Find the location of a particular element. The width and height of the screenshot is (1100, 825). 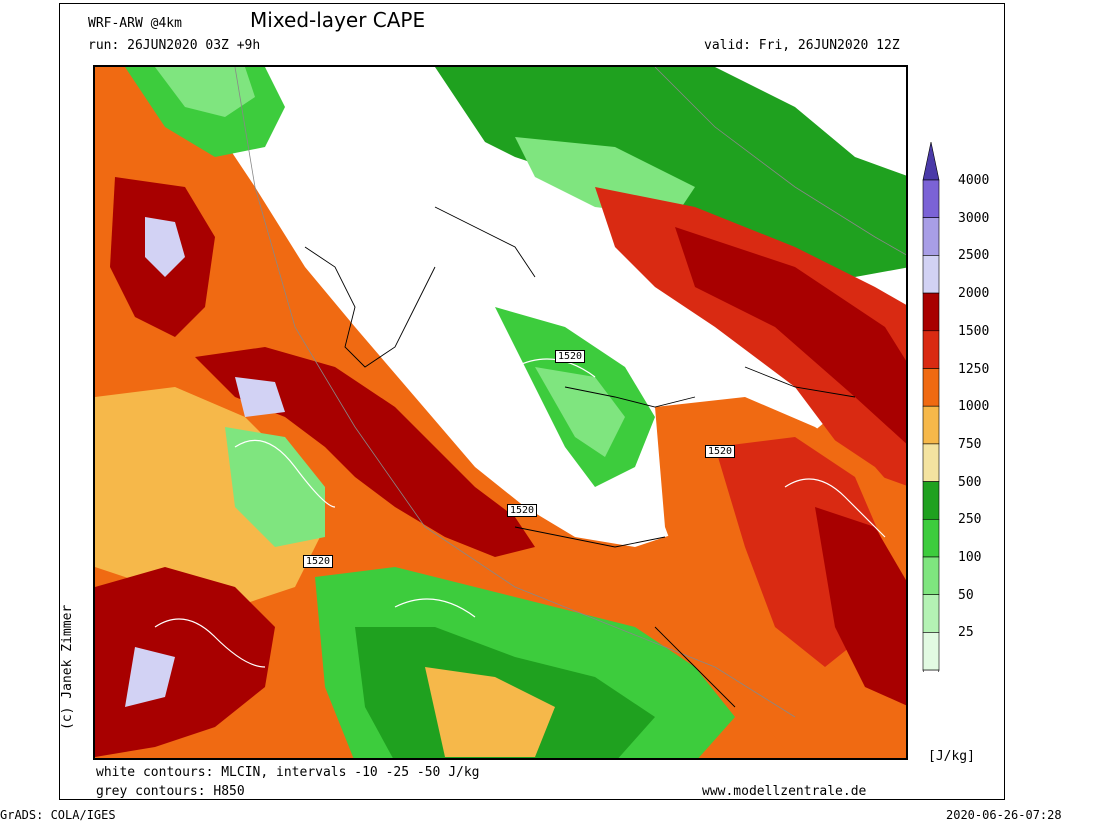

legend-label: 25 is located at coordinates (966, 633).